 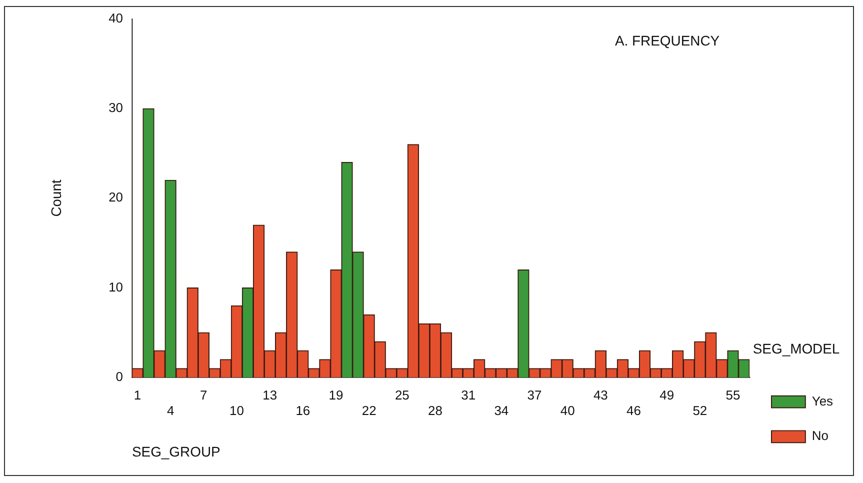 What do you see at coordinates (170, 410) in the screenshot?
I see `x-tick-label: 4` at bounding box center [170, 410].